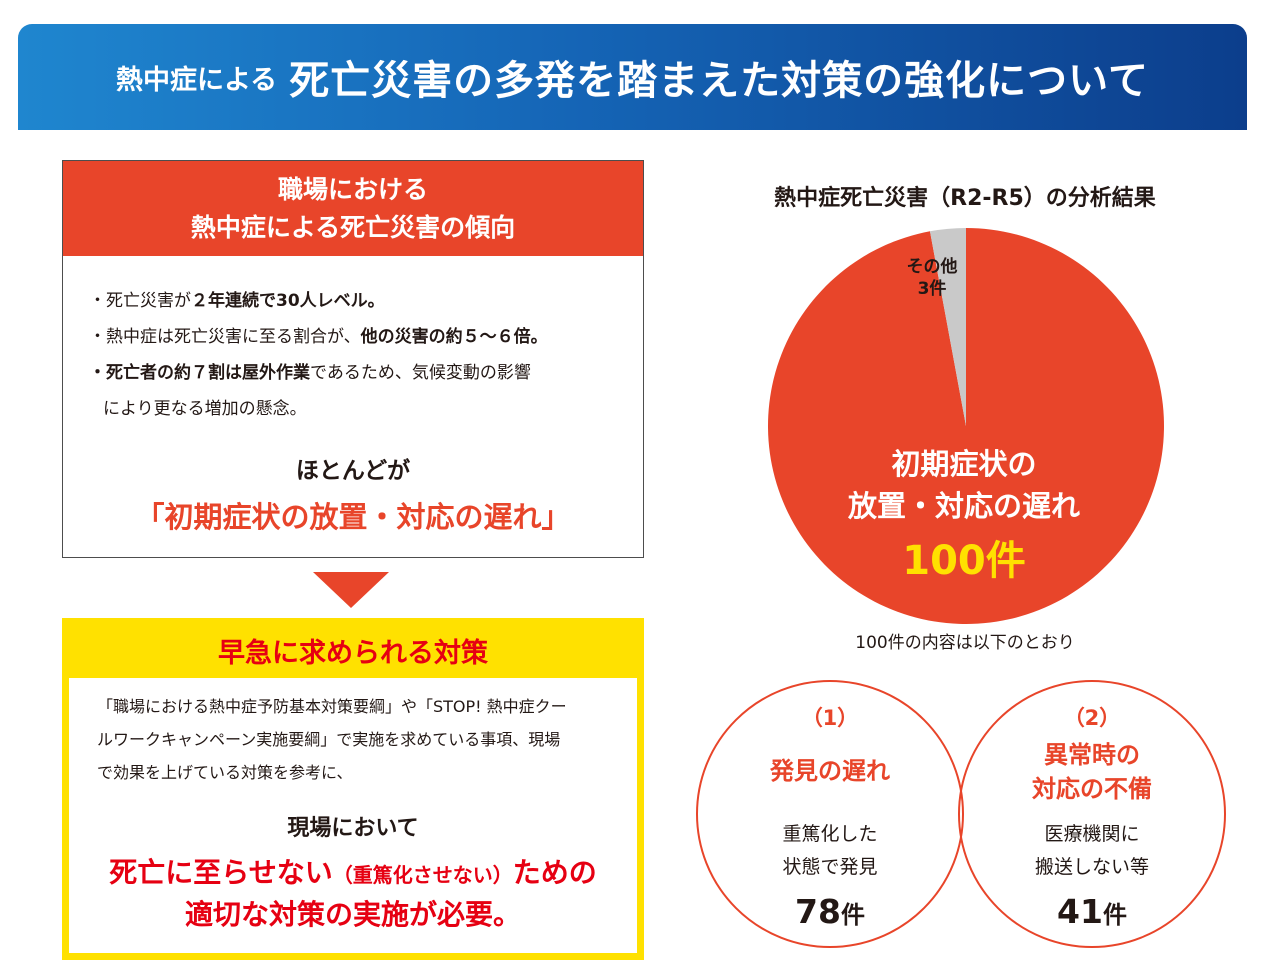 The height and width of the screenshot is (980, 1280). I want to click on trend-item: ・熱中症は死亡災害に至る割合が、他の災害の約５～６倍。, so click(359, 337).